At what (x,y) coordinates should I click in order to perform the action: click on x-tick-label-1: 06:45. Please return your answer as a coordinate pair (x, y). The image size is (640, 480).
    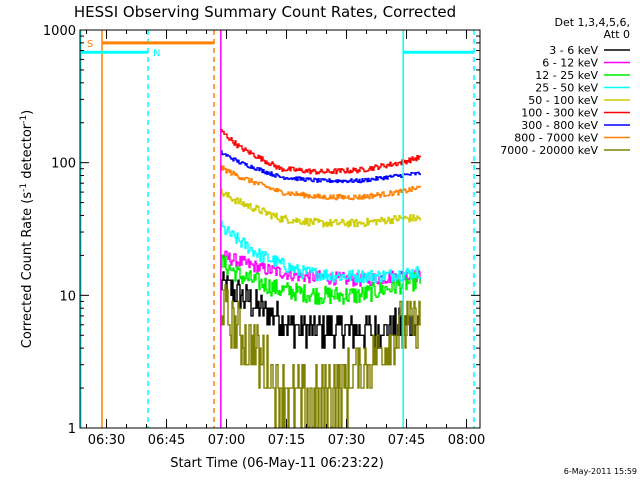
    Looking at the image, I should click on (166, 440).